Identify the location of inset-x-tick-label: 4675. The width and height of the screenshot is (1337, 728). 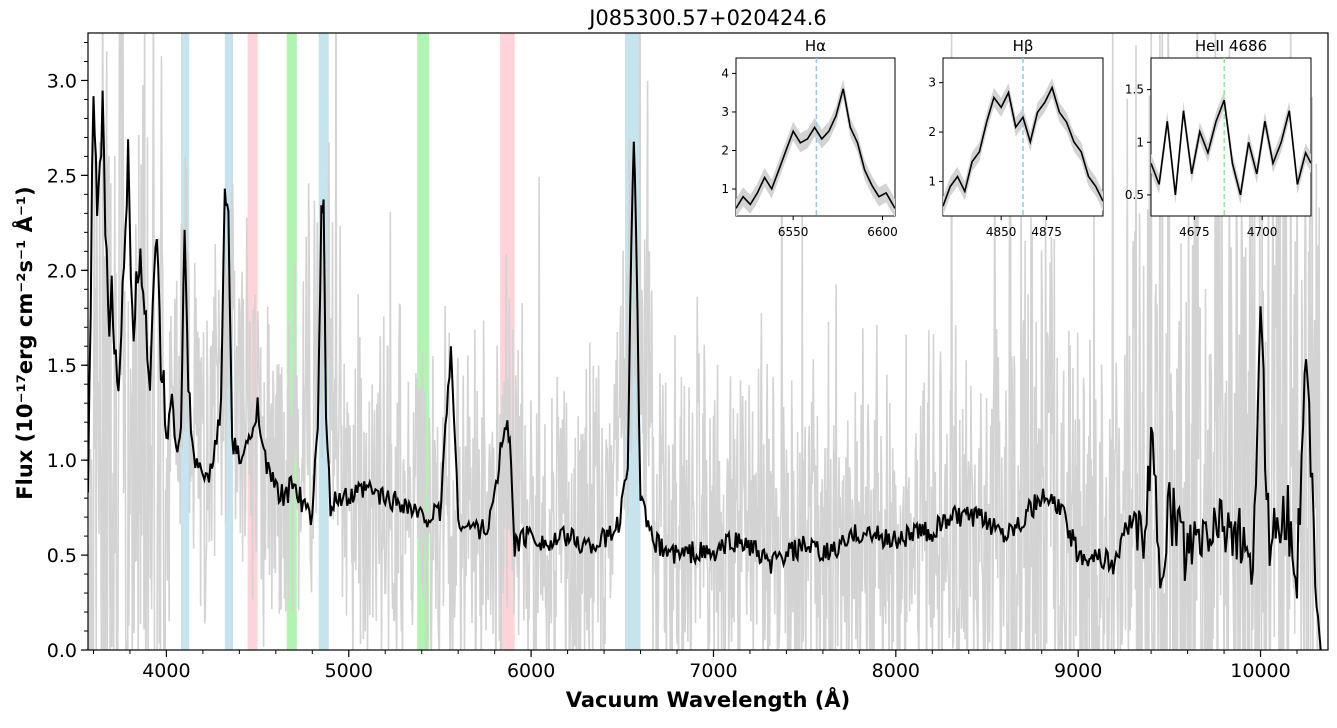
(1194, 232).